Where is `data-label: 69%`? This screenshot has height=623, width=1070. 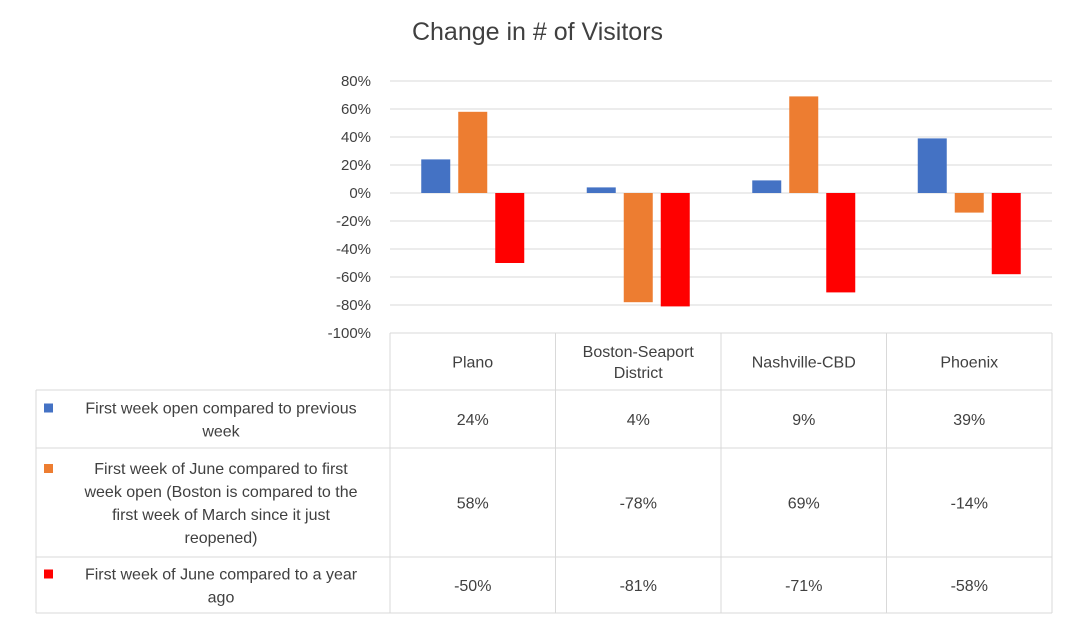
data-label: 69% is located at coordinates (804, 504).